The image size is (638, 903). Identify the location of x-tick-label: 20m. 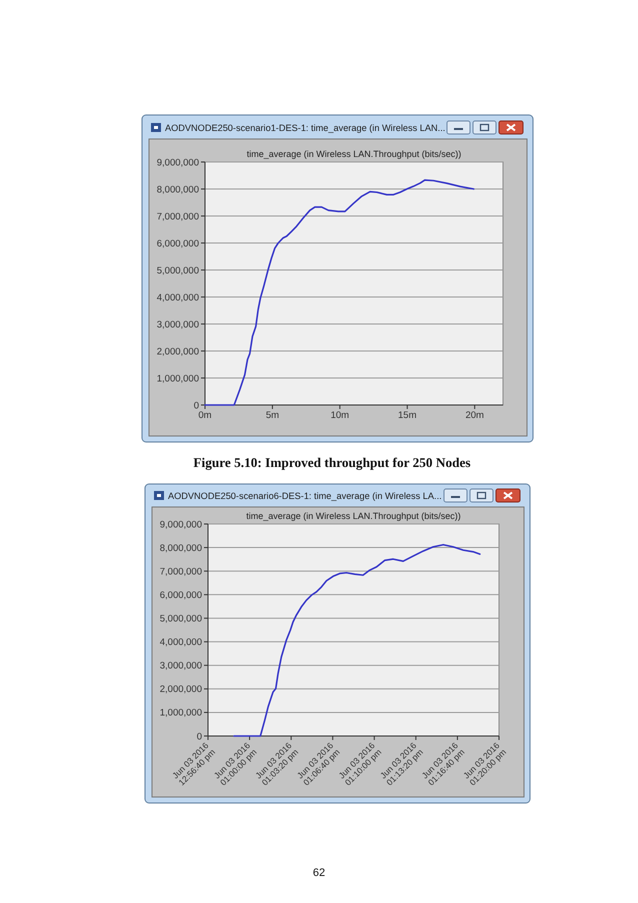
(474, 415).